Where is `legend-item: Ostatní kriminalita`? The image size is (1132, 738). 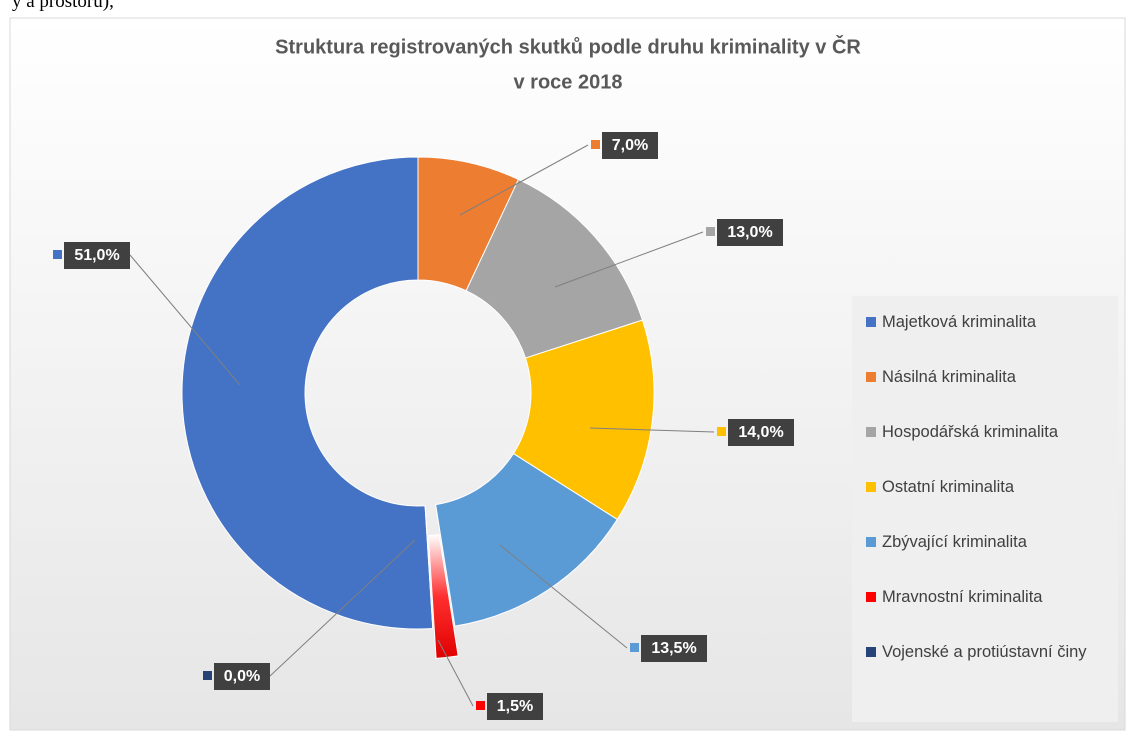 legend-item: Ostatní kriminalita is located at coordinates (989, 487).